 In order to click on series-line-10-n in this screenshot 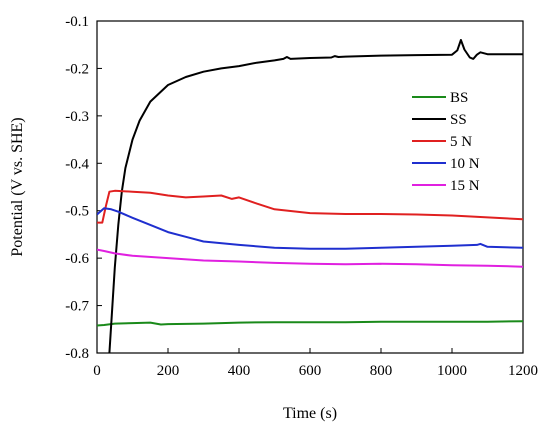, I will do `click(310, 228)`.